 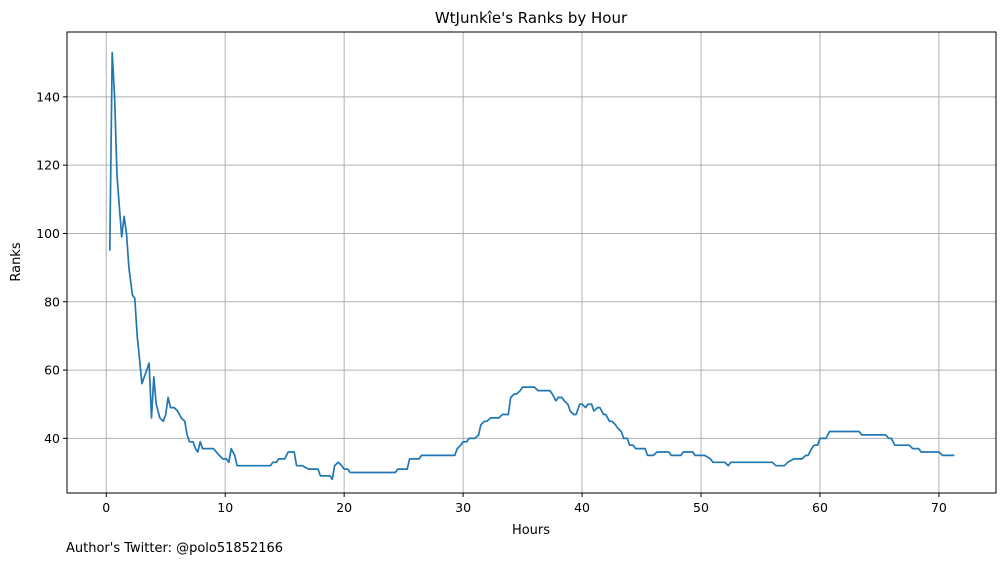 I want to click on x-axis: 0 10 20 30 40 50 60 70, so click(x=524, y=504).